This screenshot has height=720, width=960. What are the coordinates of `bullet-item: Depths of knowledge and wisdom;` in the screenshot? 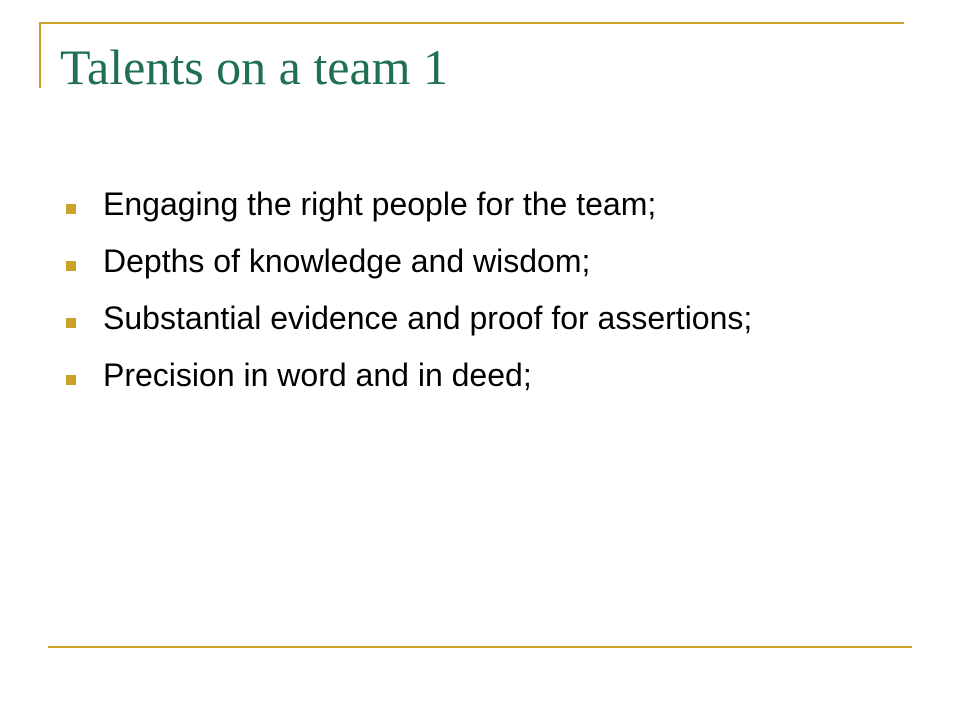 It's located at (489, 261).